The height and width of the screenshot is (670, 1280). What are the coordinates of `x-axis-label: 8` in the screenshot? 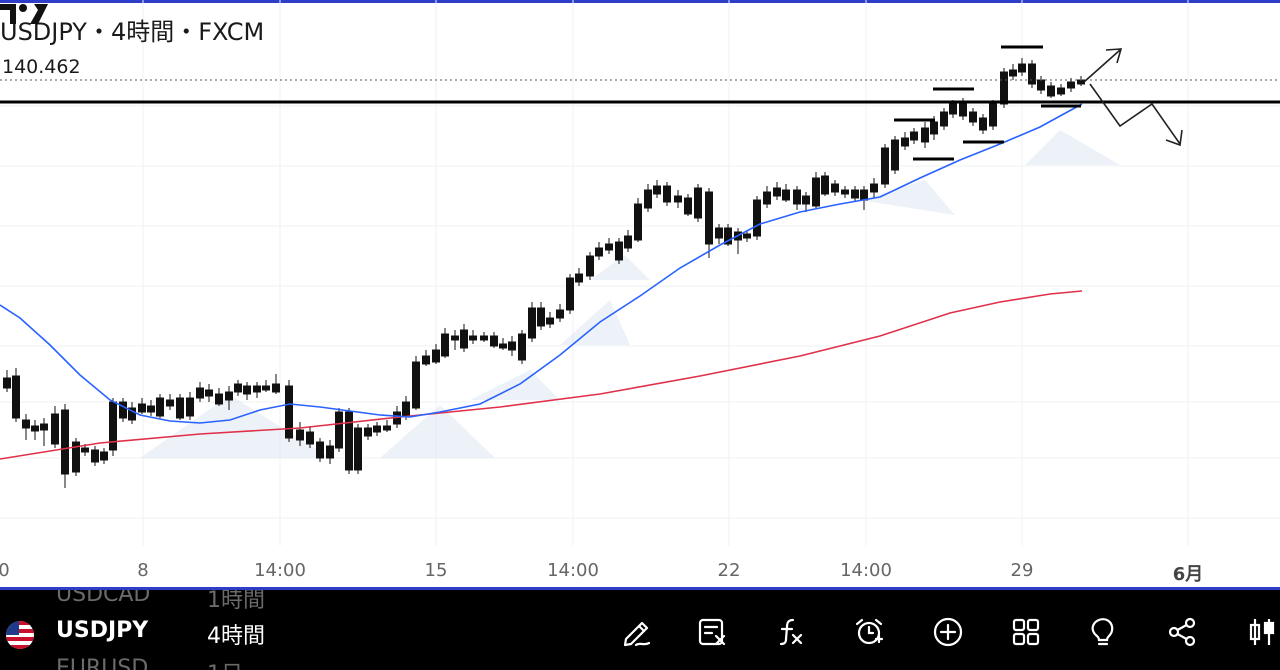 It's located at (143, 570).